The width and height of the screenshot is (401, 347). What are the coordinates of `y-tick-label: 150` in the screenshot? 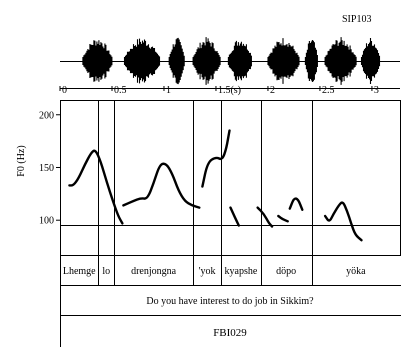 It's located at (46, 168).